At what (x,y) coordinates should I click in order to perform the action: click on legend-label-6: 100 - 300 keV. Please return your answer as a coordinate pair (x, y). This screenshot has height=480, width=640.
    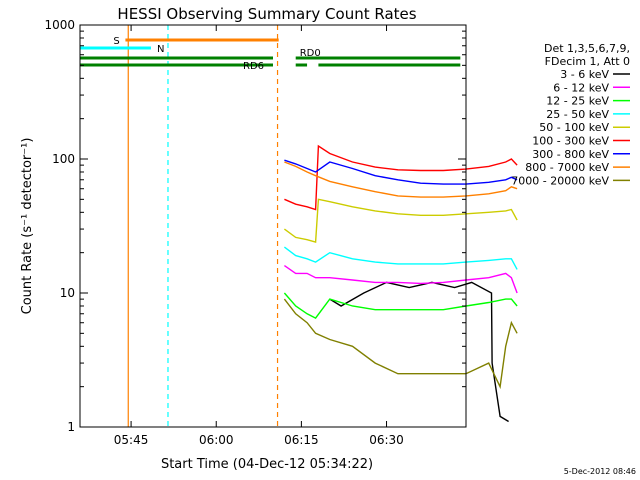
    Looking at the image, I should click on (570, 141).